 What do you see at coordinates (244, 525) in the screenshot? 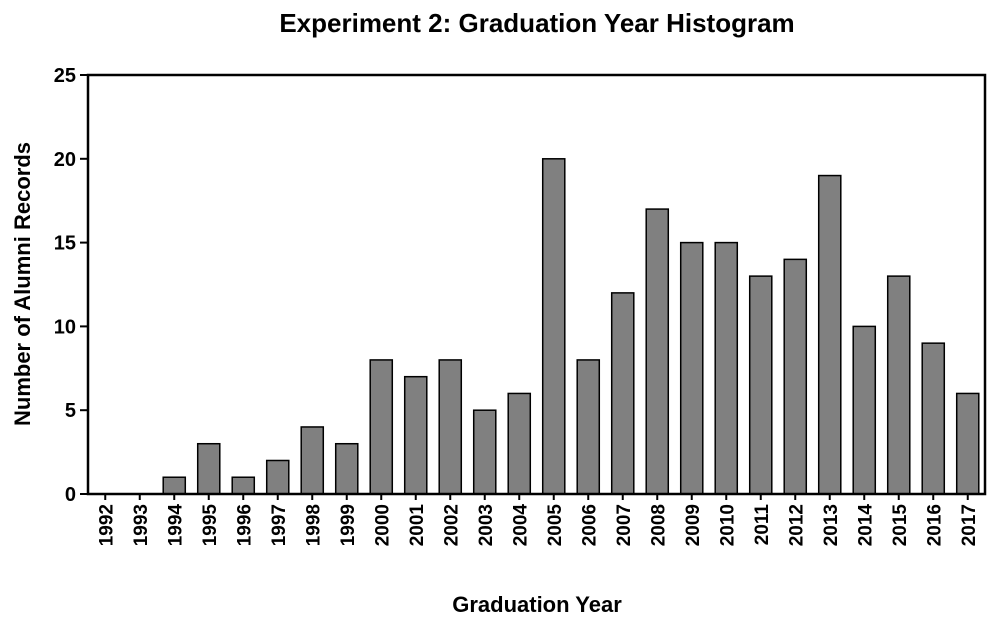
I see `x-tick-label: 1996` at bounding box center [244, 525].